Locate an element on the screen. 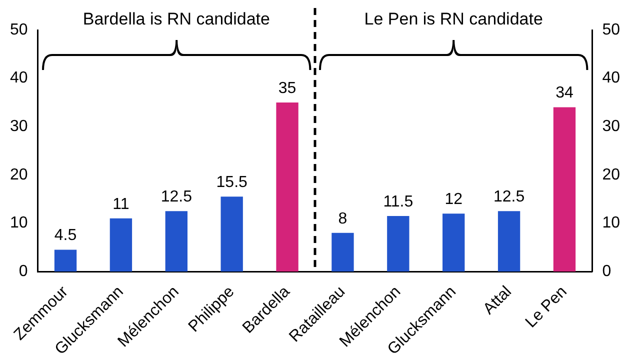  y-tick-label: 10 is located at coordinates (19, 223).